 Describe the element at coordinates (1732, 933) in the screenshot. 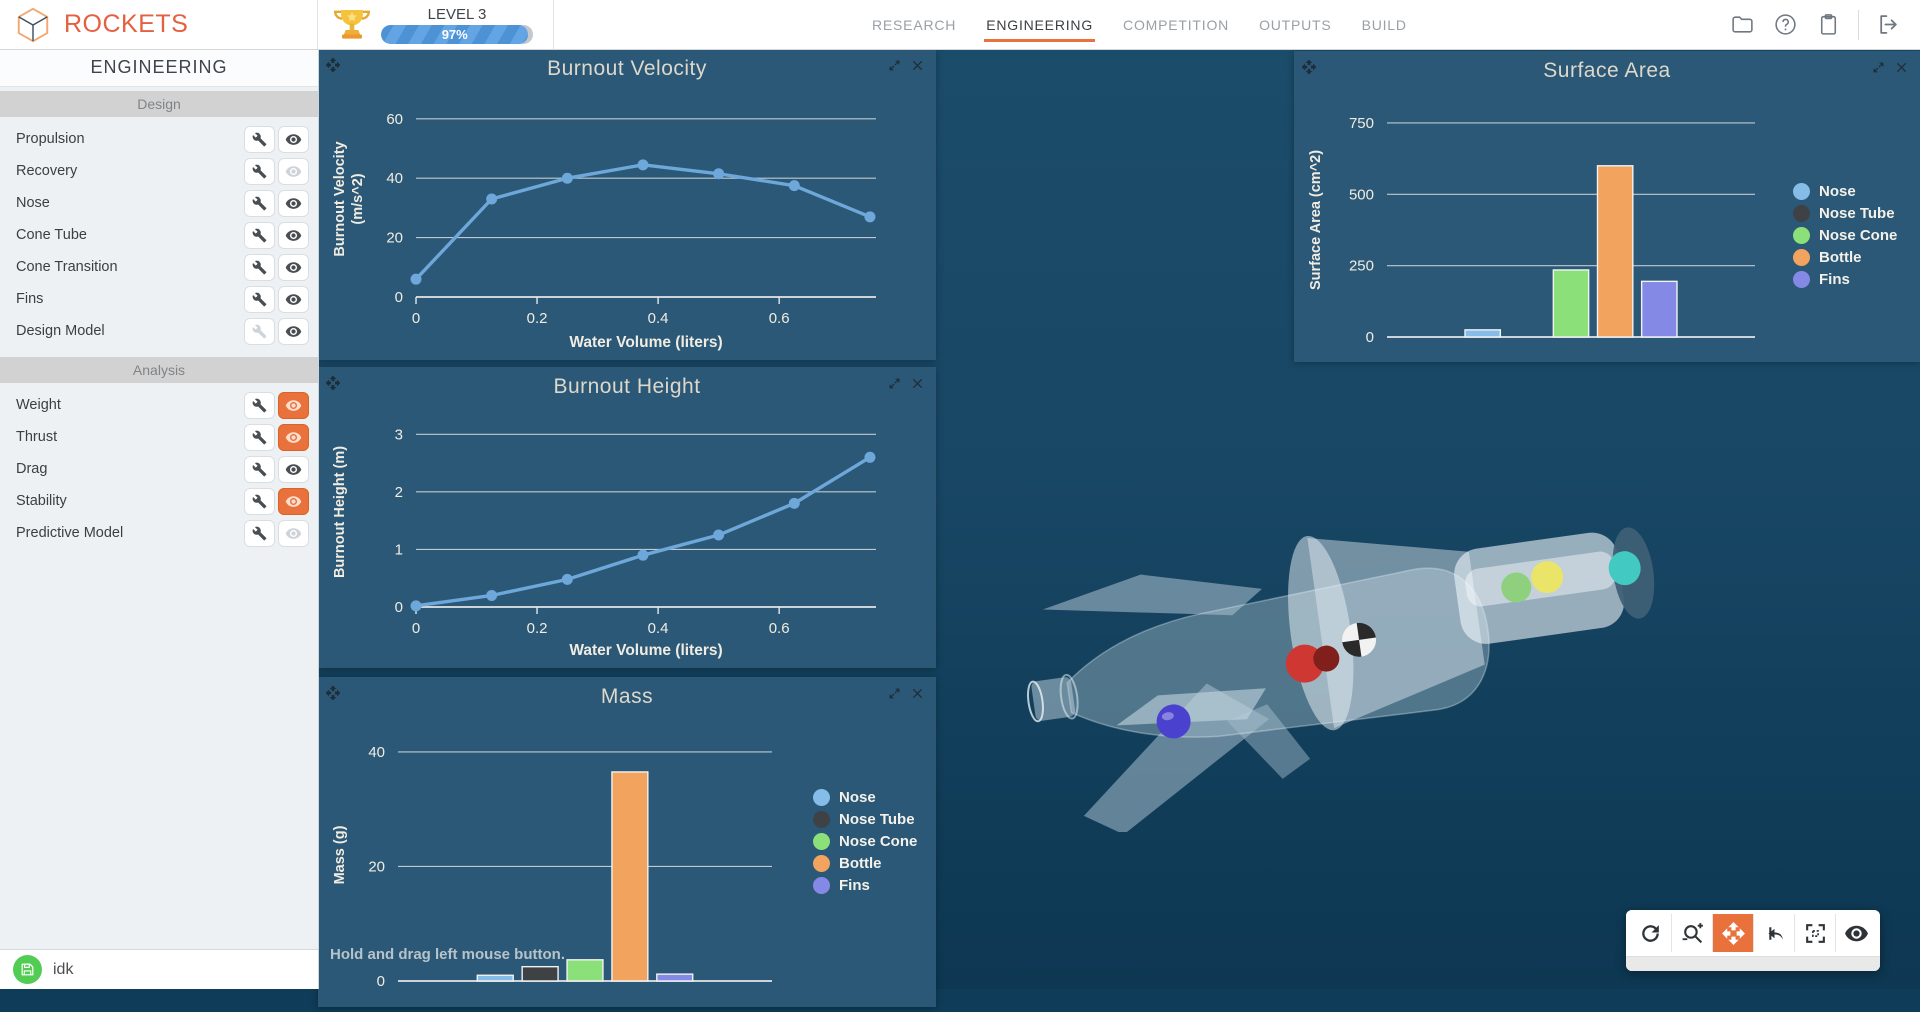

I see `pan-button` at that location.